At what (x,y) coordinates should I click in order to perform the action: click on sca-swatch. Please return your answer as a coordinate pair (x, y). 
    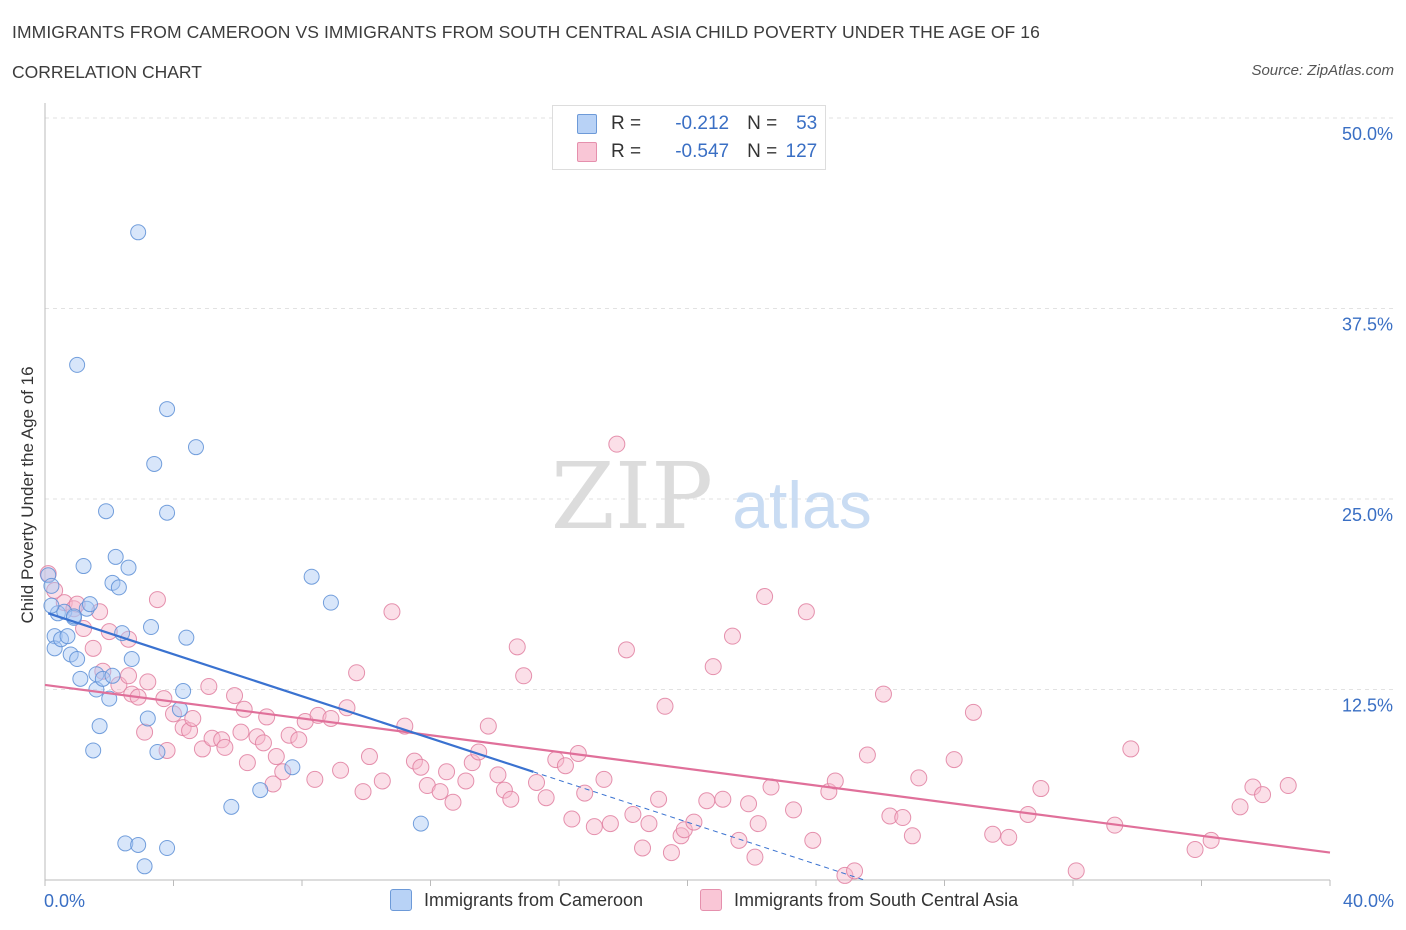
    Looking at the image, I should click on (587, 152).